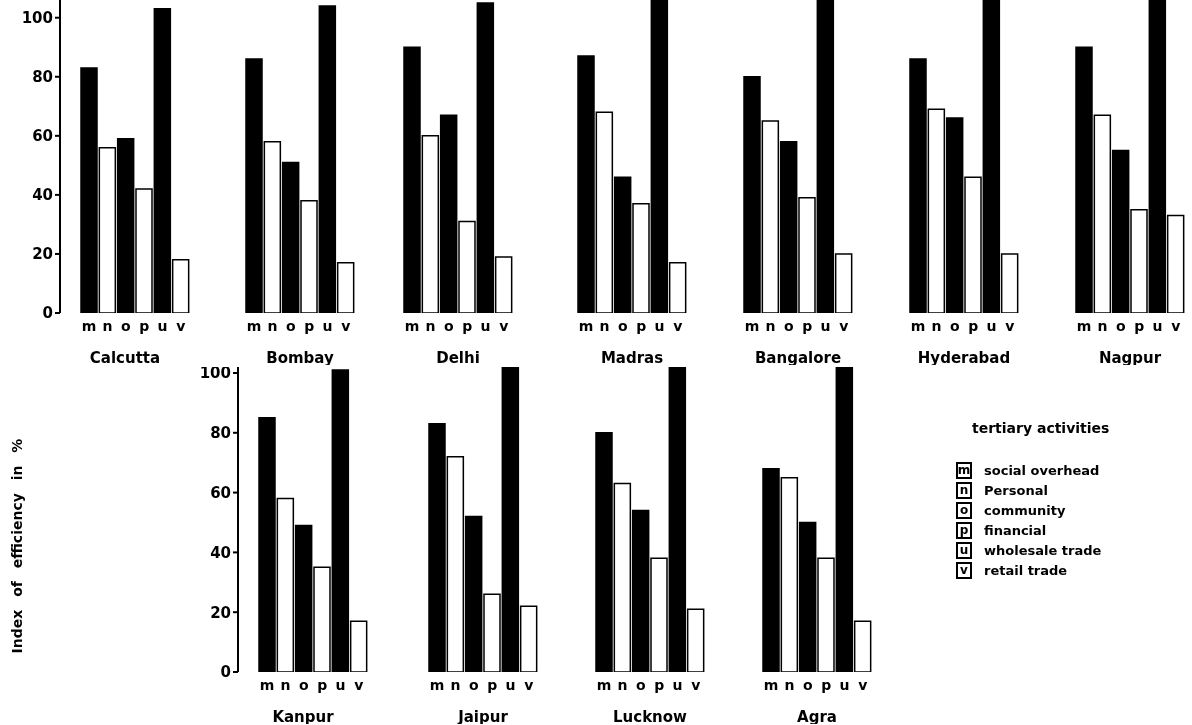  I want to click on x-axis-title: Calcutta, so click(125, 358).